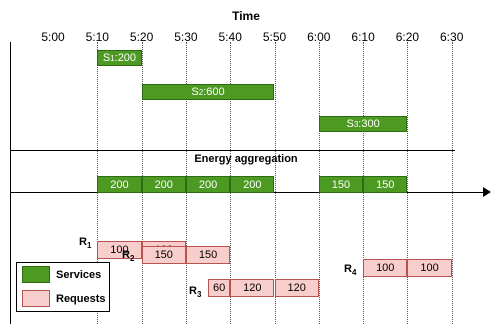  I want to click on time-tick-label: 6:30, so click(452, 37).